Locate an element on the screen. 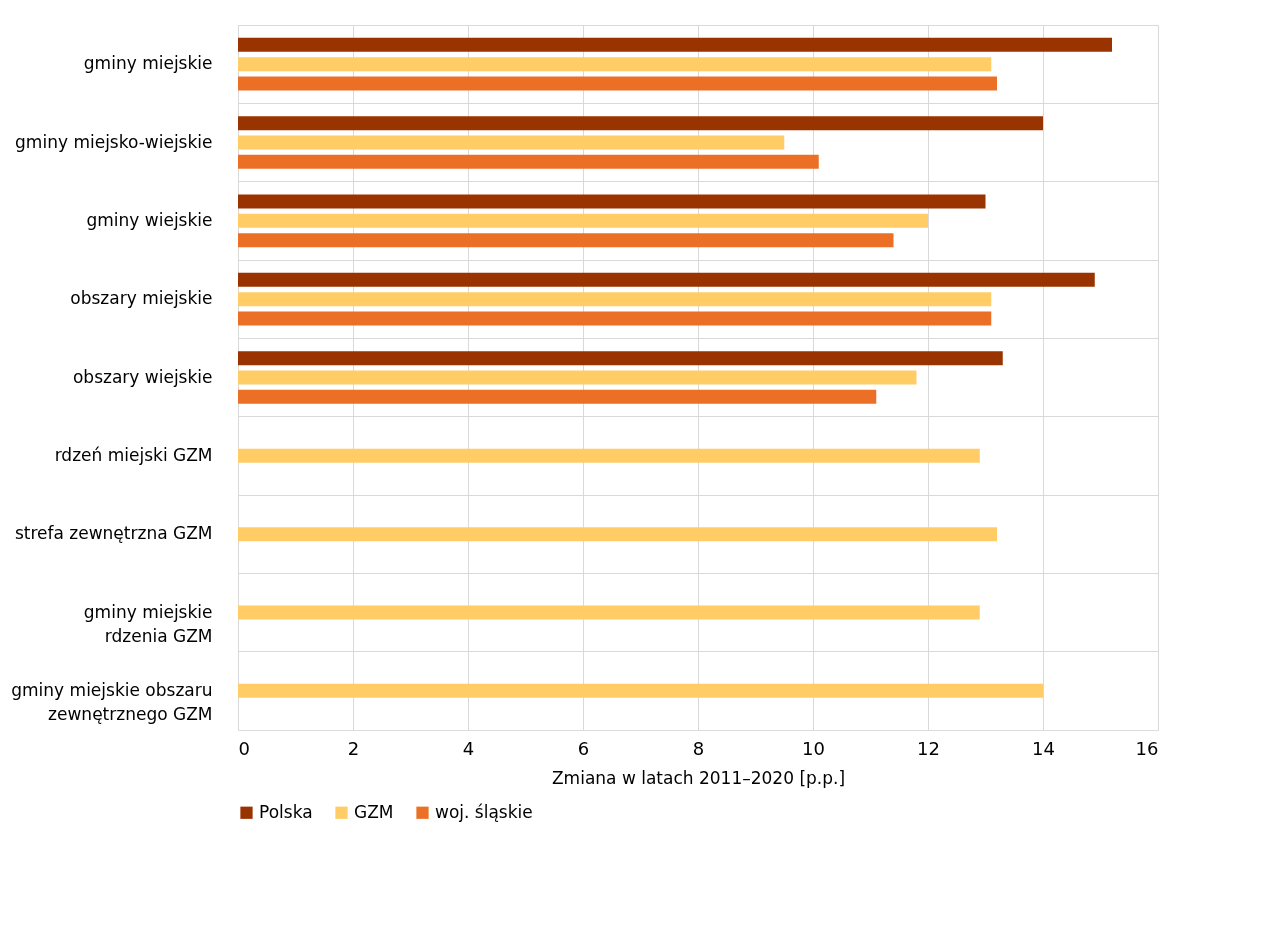 This screenshot has height=929, width=1269. x-tick-label: 8 is located at coordinates (698, 748).